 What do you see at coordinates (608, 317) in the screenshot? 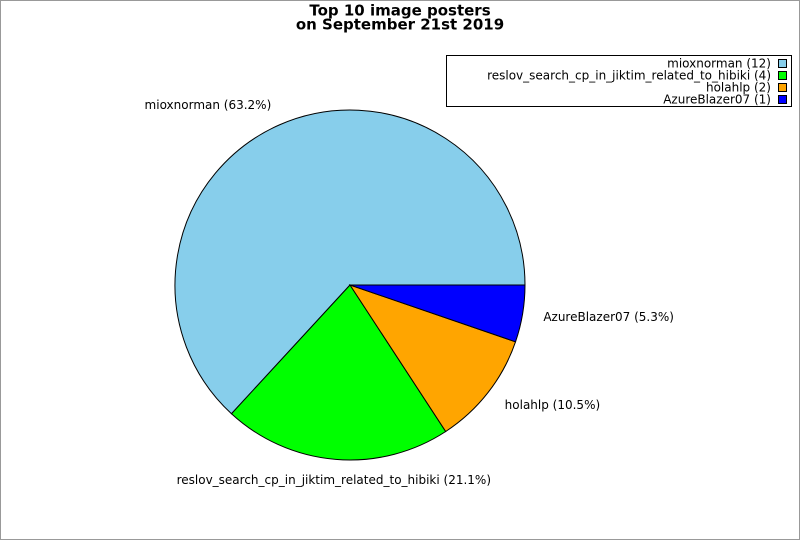
I see `slice-label: AzureBlazer07 (5.3%)` at bounding box center [608, 317].